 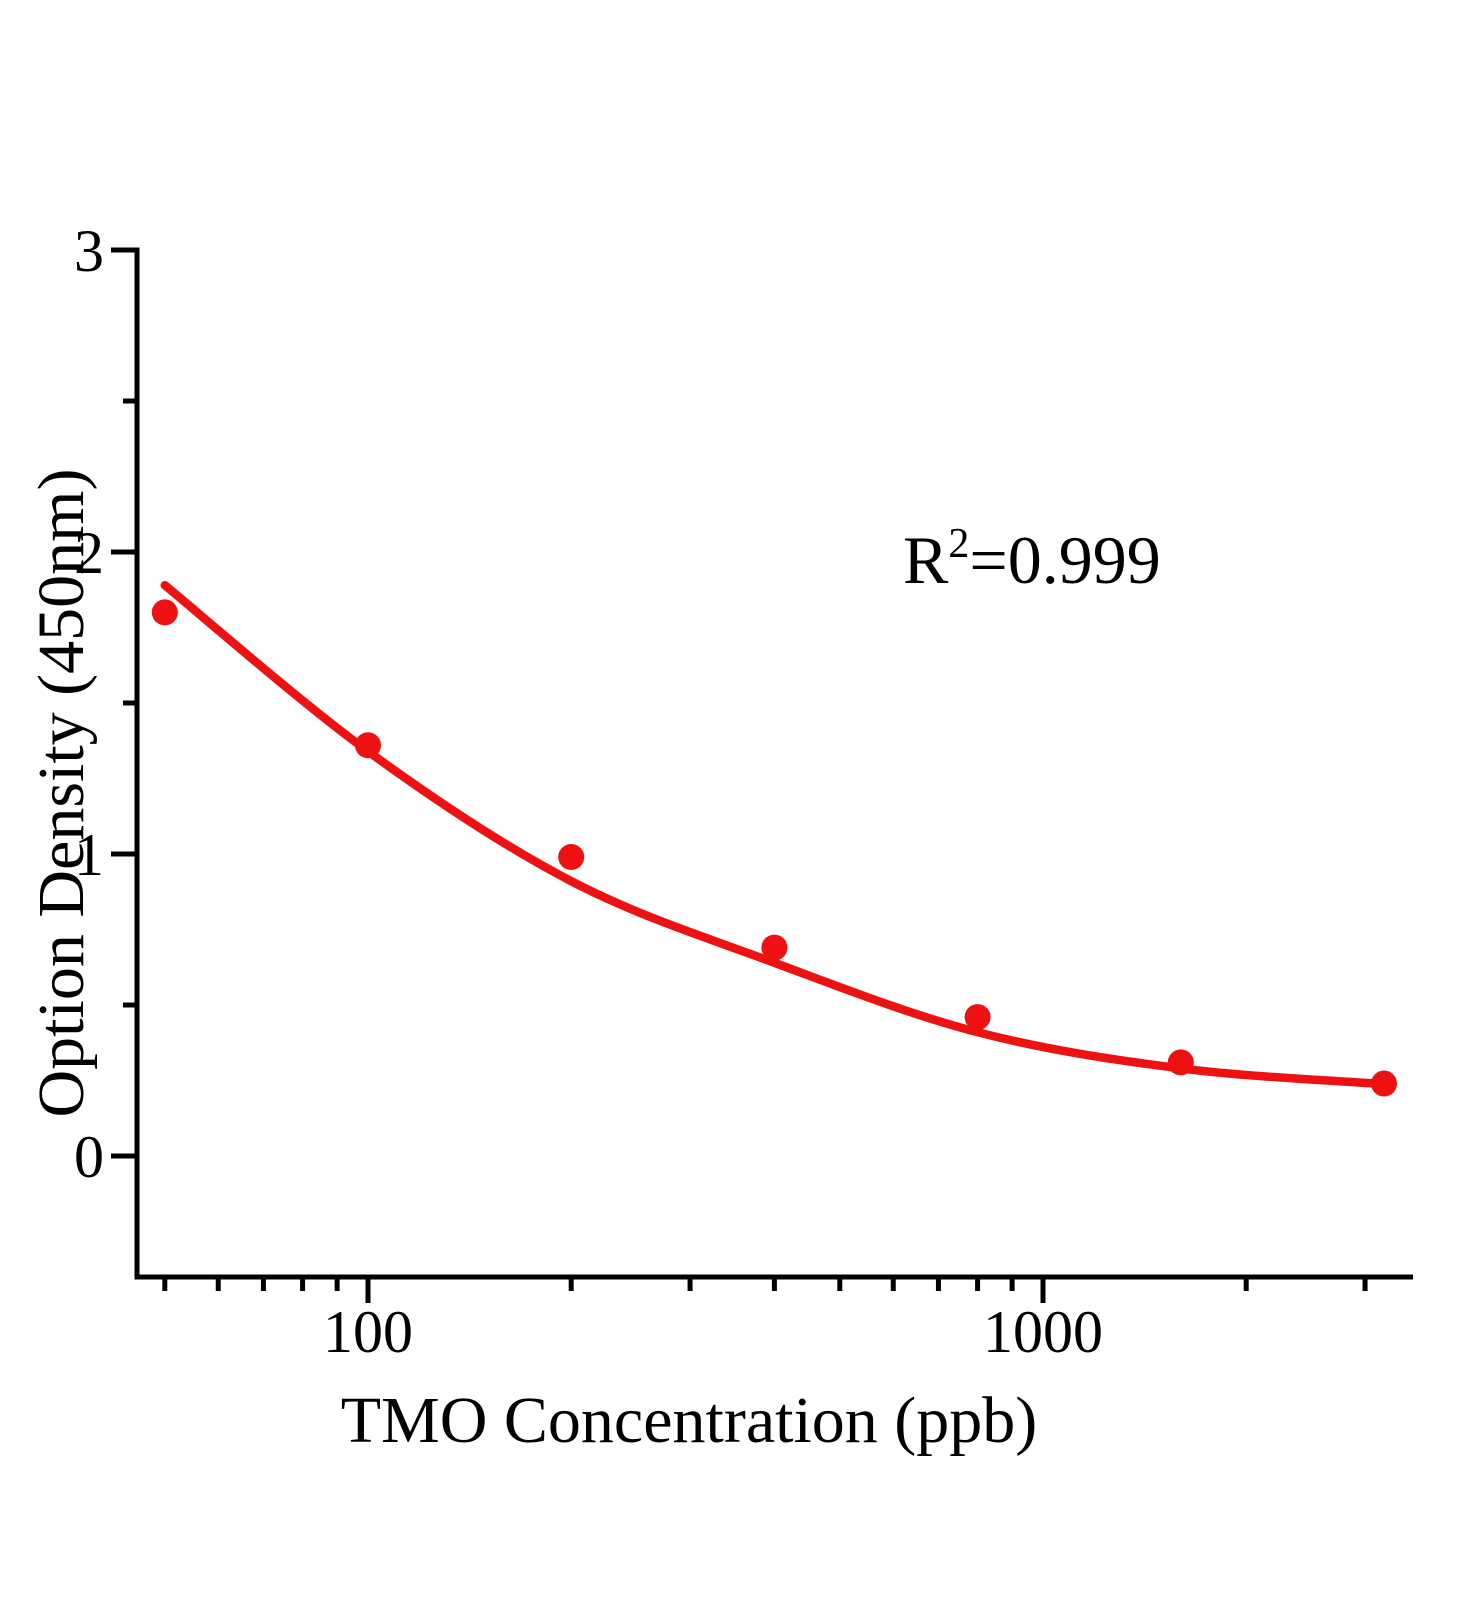 What do you see at coordinates (61, 793) in the screenshot?
I see `y-axis-title: Option Density (450nm)` at bounding box center [61, 793].